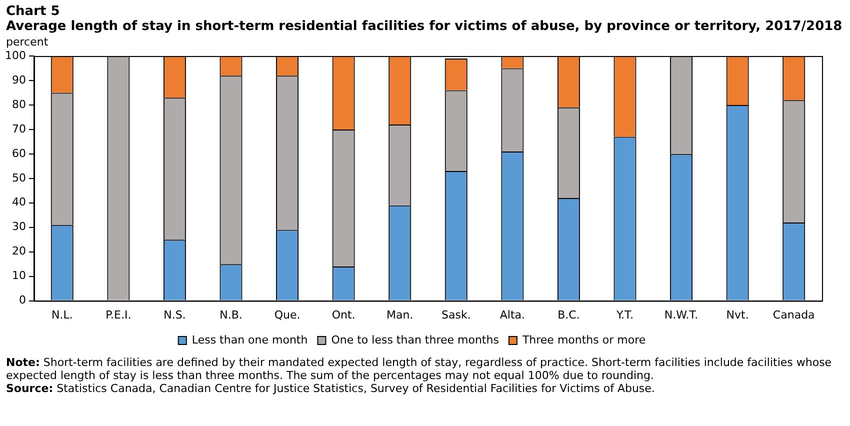 The height and width of the screenshot is (426, 850). I want to click on y-tick-label: 70, so click(19, 129).